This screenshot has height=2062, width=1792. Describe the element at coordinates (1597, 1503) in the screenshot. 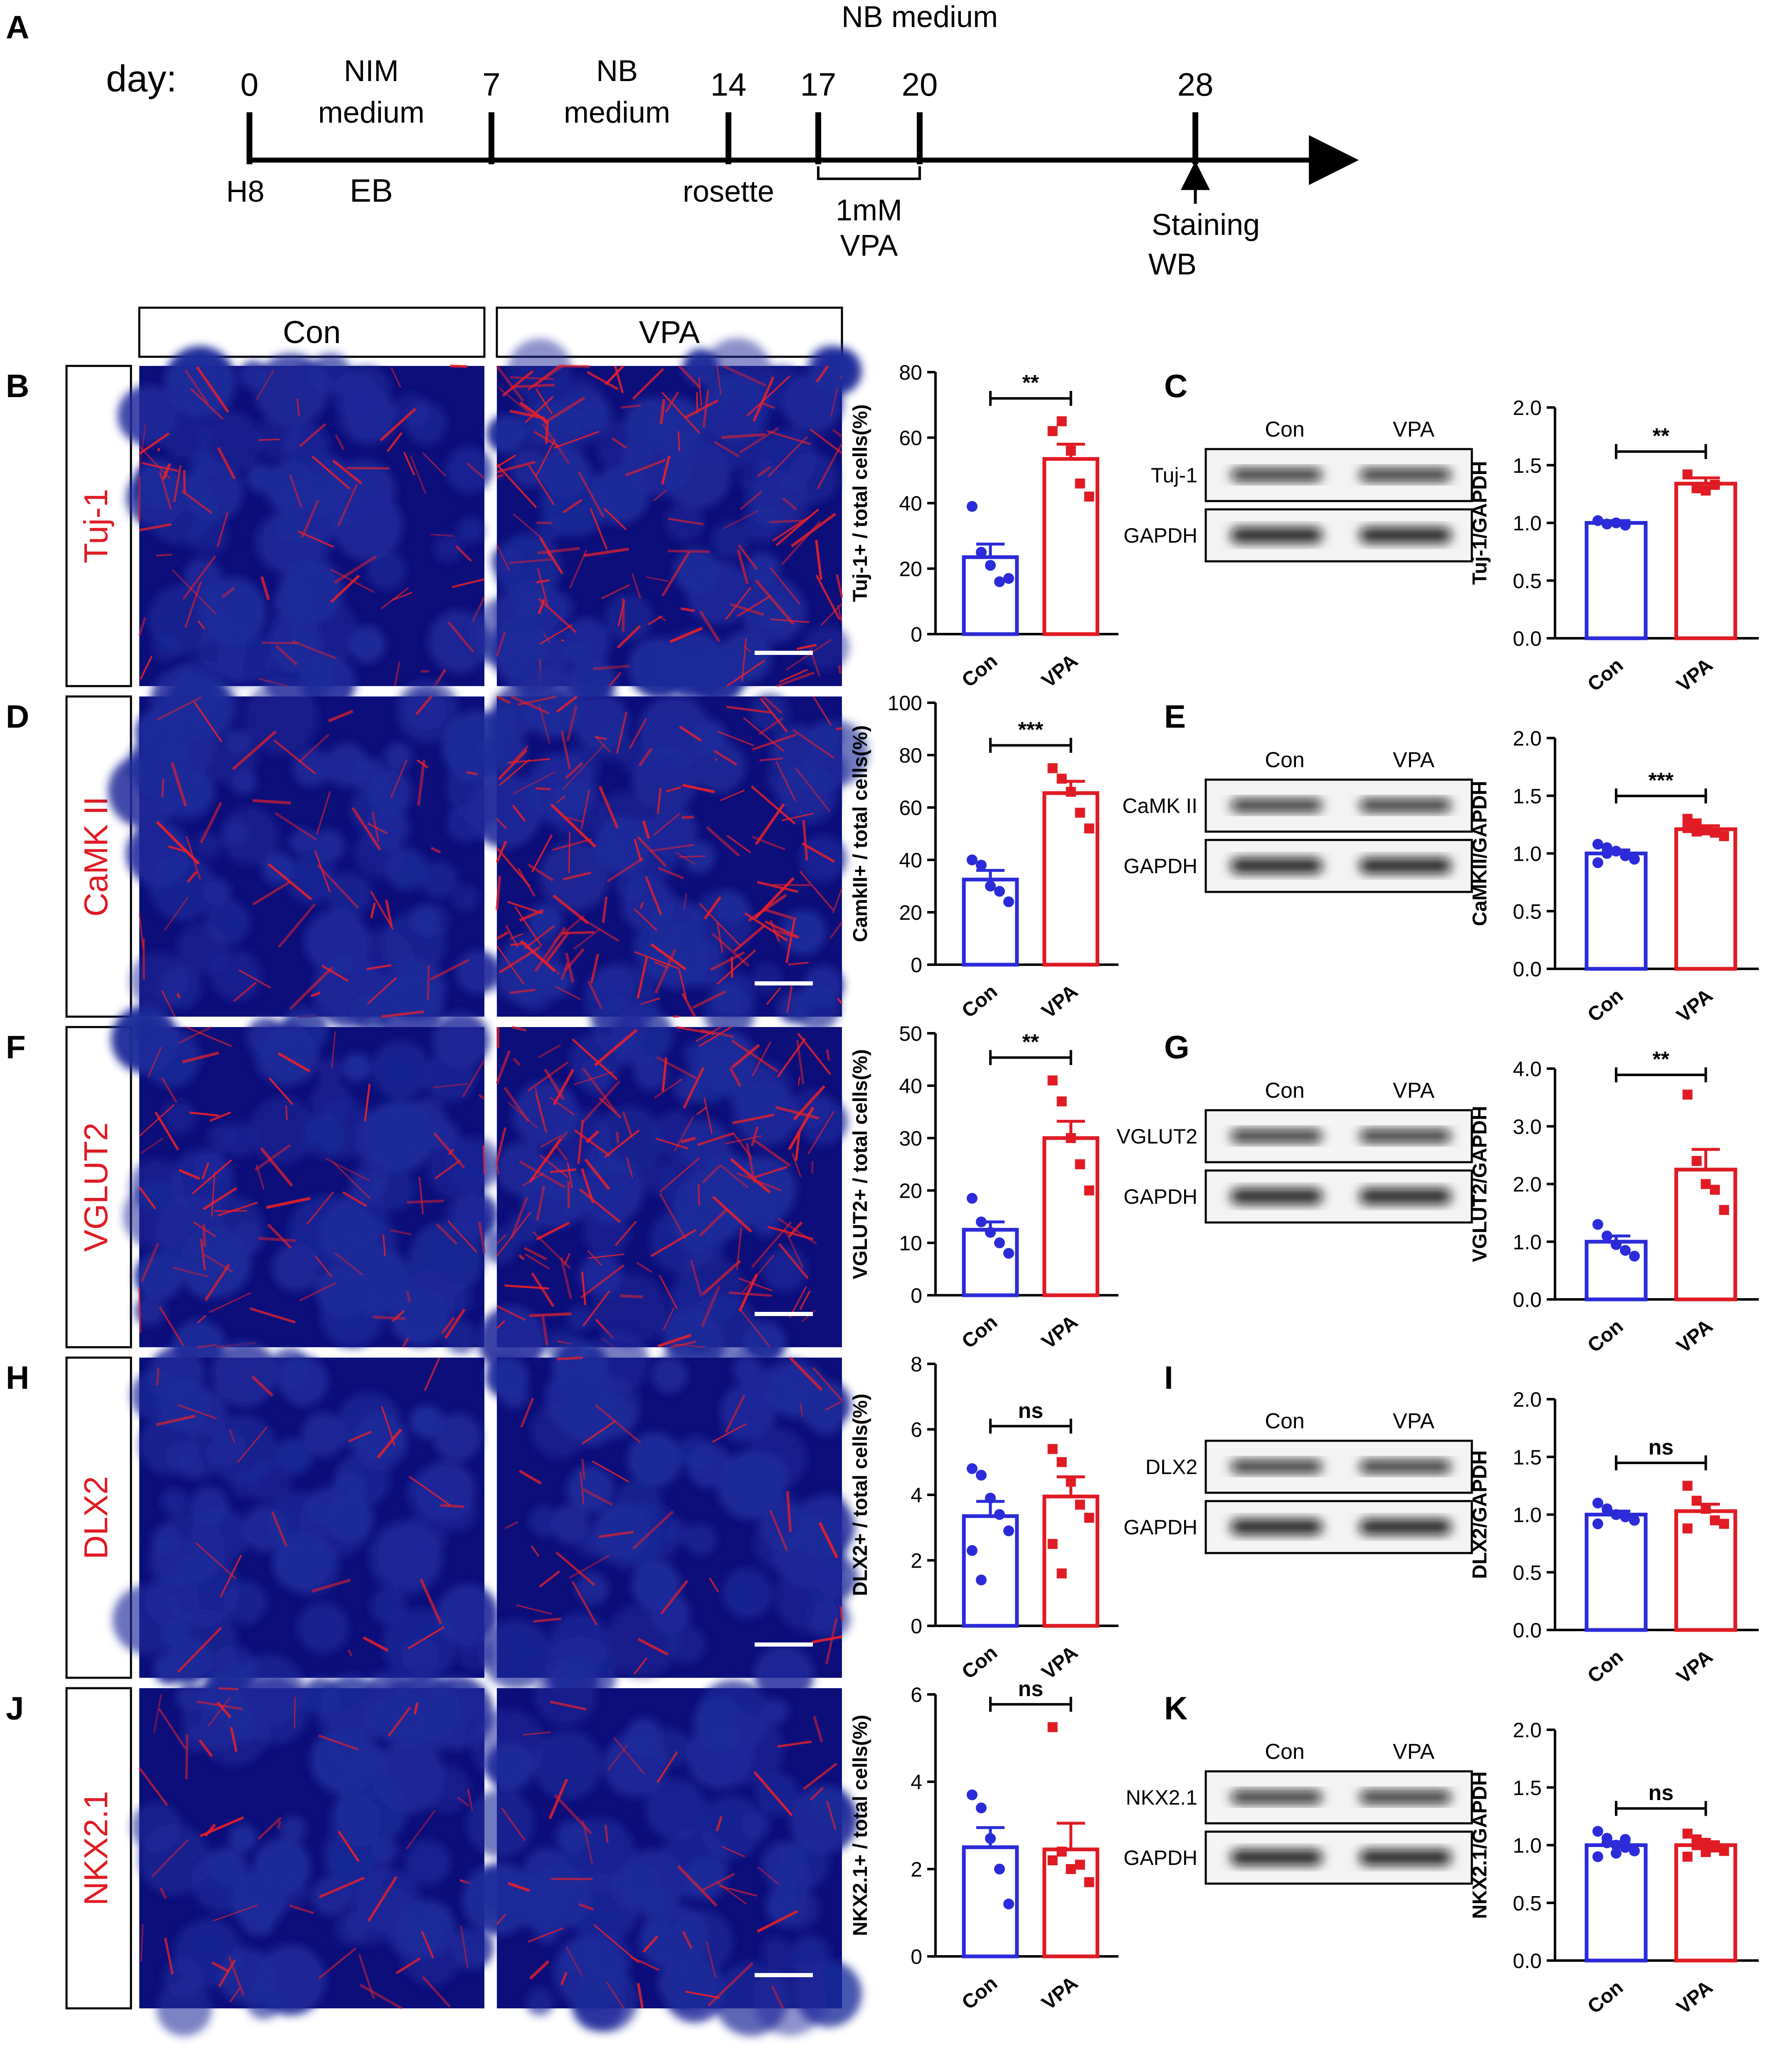

I see `blot-chart-4-point-con` at that location.